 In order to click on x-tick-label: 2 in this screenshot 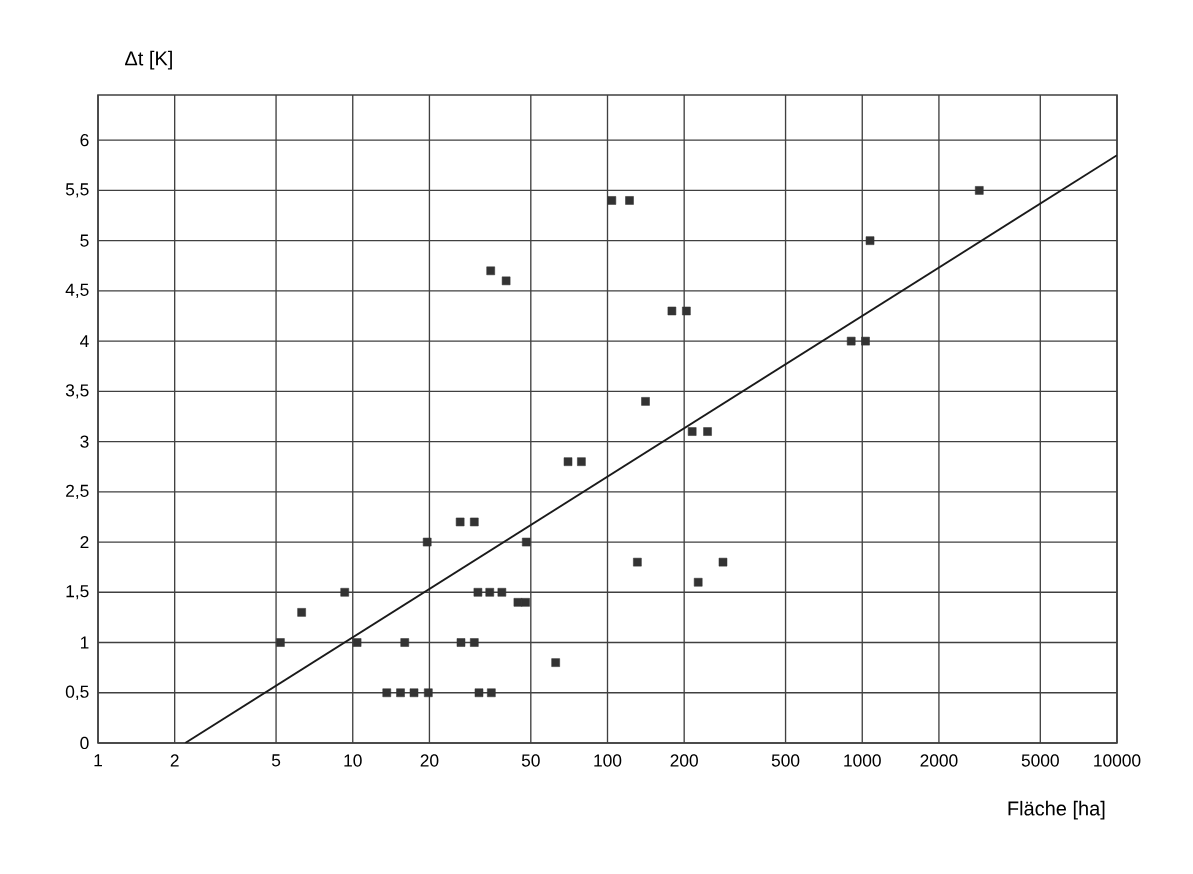, I will do `click(174, 760)`.